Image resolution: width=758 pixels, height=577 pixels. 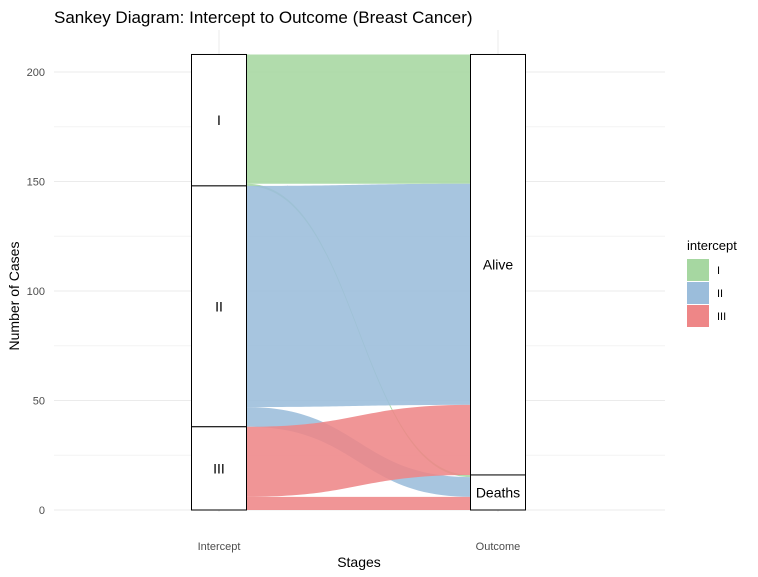 What do you see at coordinates (698, 270) in the screenshot?
I see `legend-key-i` at bounding box center [698, 270].